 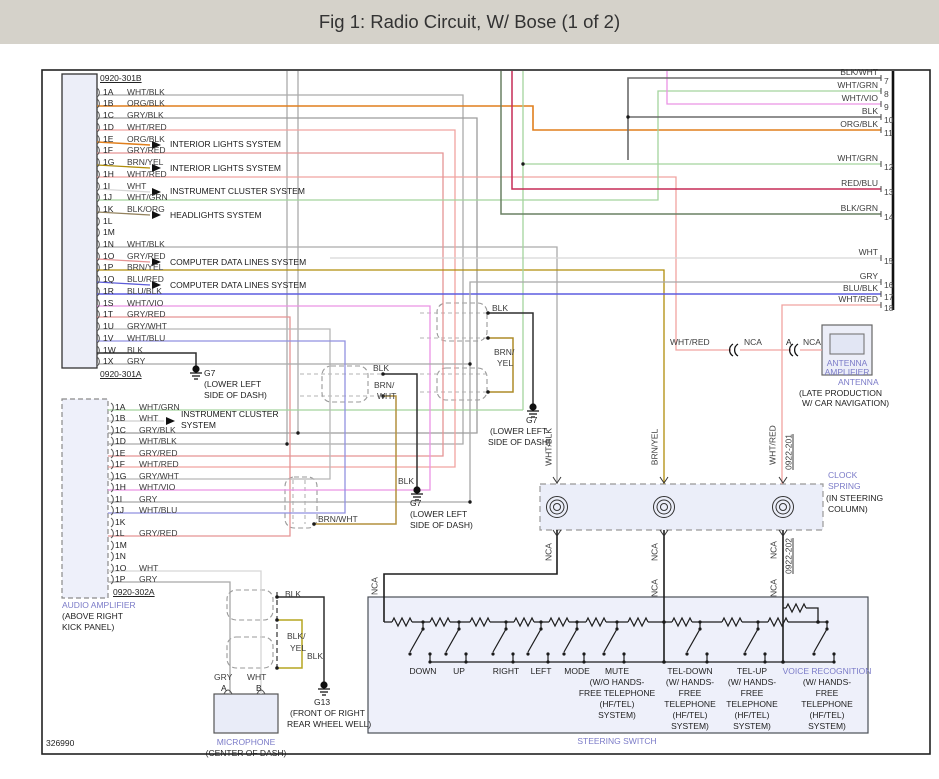 What do you see at coordinates (886, 81) in the screenshot?
I see `right-pin-number: 7` at bounding box center [886, 81].